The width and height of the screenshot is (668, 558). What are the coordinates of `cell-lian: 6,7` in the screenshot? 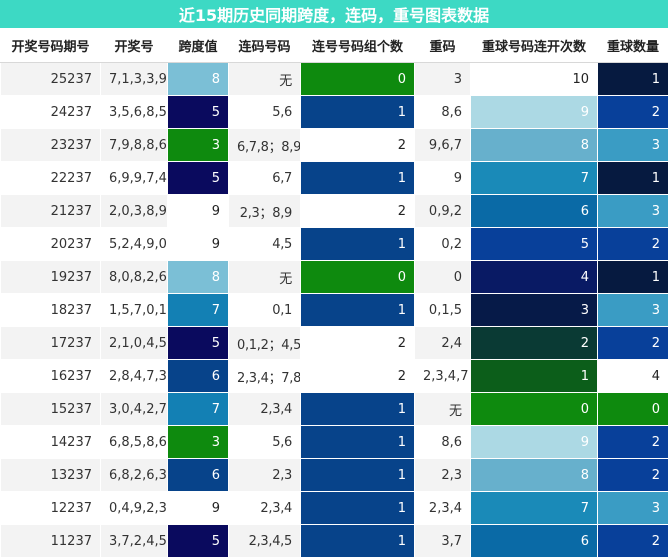 It's located at (265, 178).